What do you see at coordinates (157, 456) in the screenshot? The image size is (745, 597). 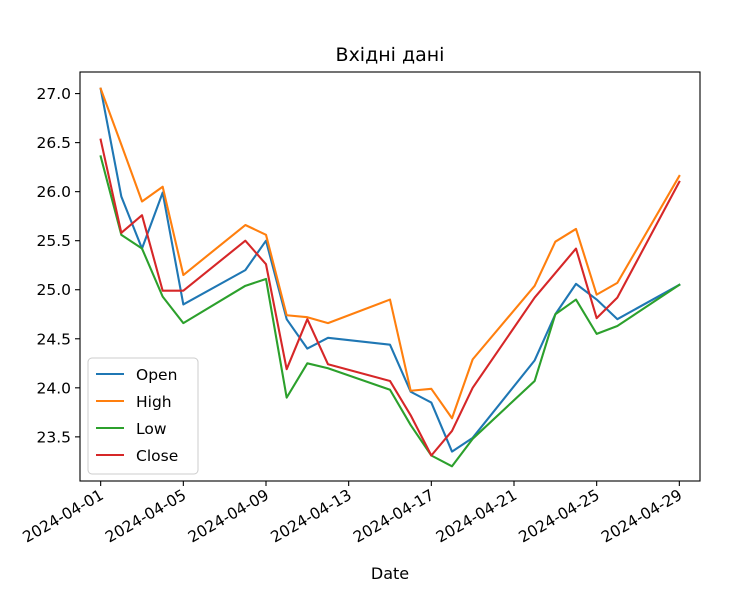 I see `legend-label-close: Close` at bounding box center [157, 456].